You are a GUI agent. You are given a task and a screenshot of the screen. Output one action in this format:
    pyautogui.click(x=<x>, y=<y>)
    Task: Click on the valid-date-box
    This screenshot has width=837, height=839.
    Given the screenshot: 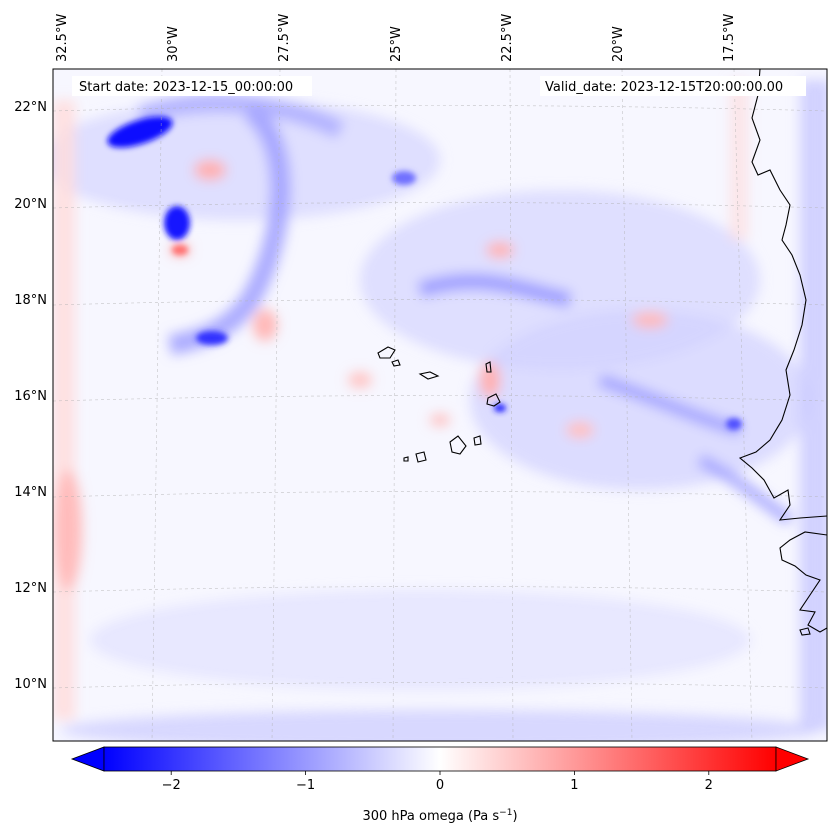 What is the action you would take?
    pyautogui.click(x=673, y=86)
    